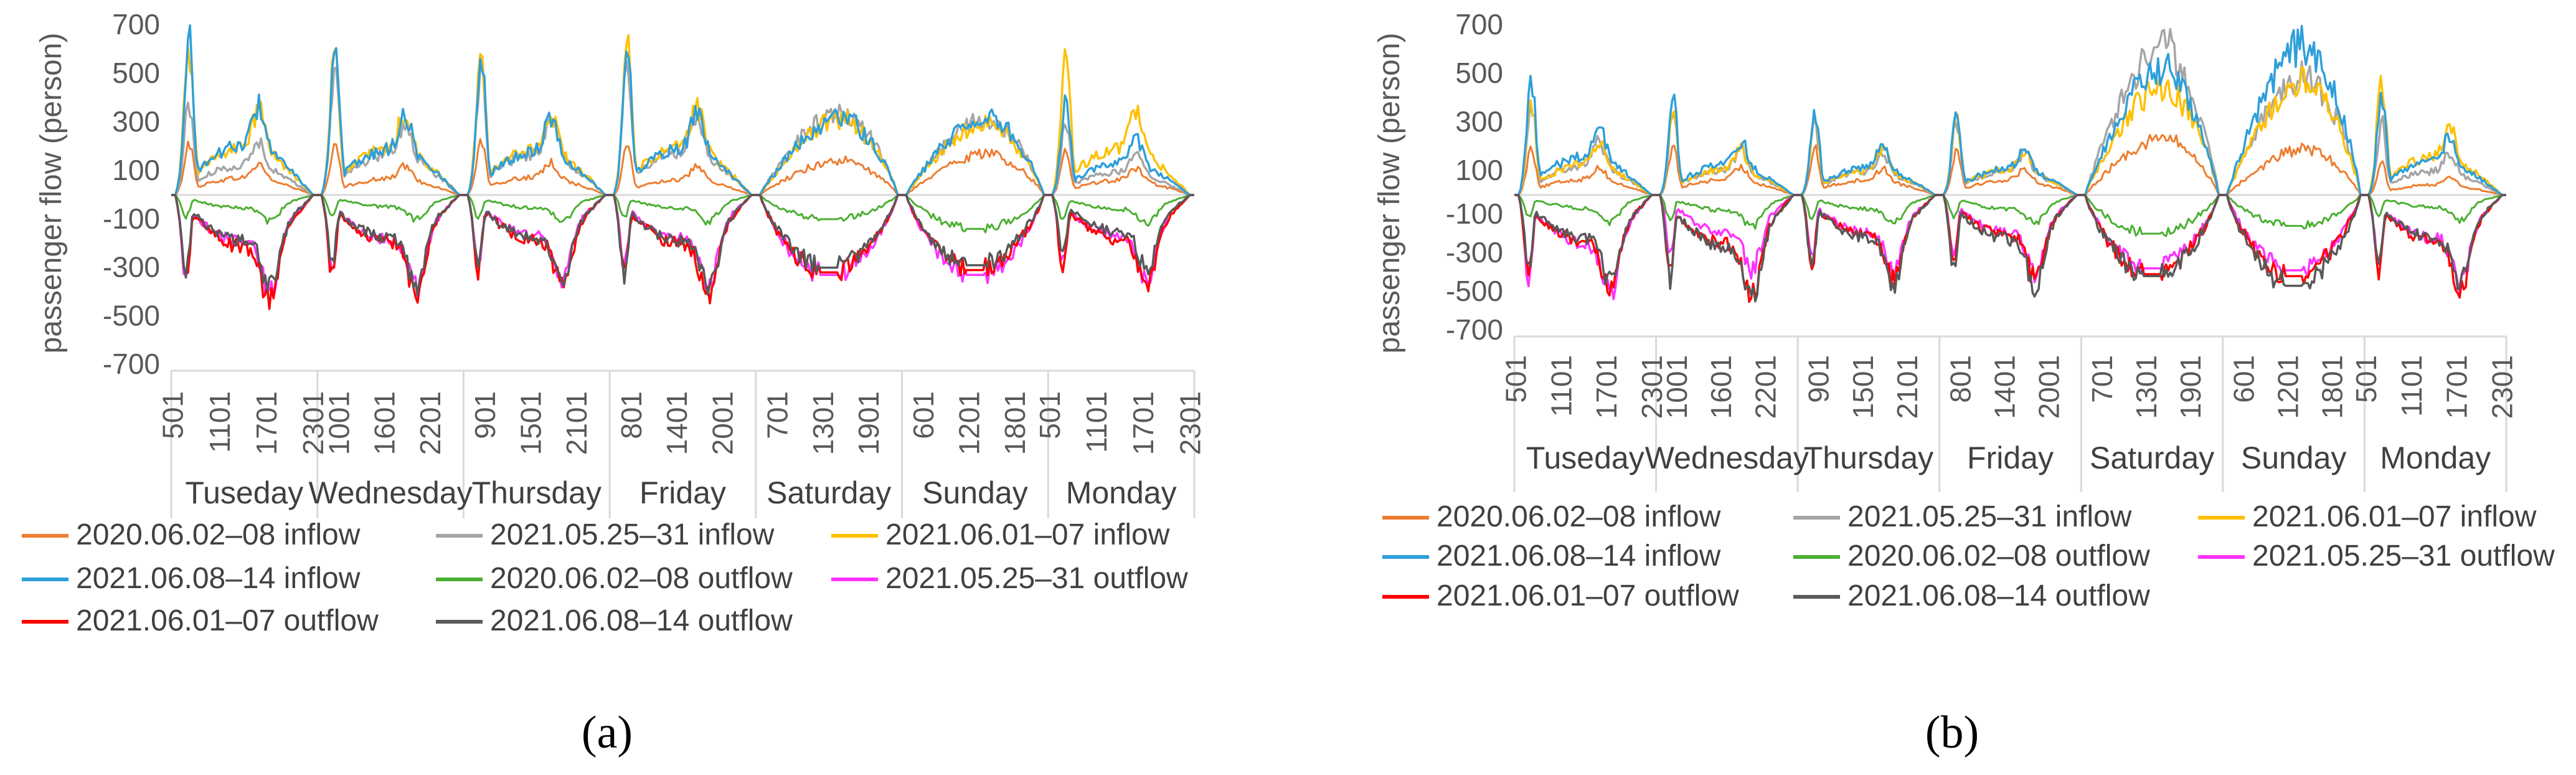  I want to click on x-tick-label: 701, so click(778, 415).